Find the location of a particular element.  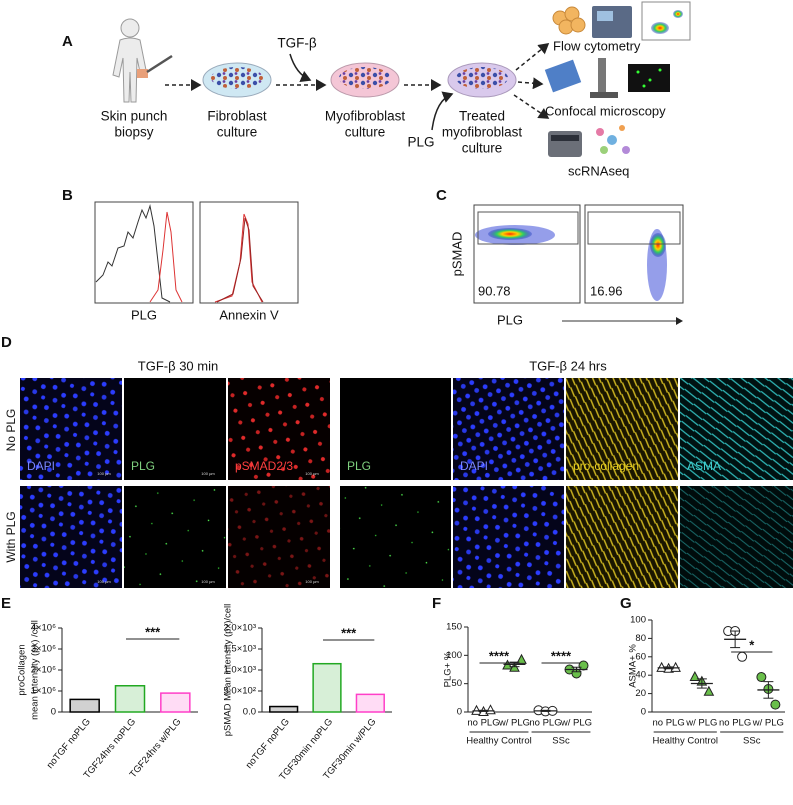

scalpel is located at coordinates (159, 64).